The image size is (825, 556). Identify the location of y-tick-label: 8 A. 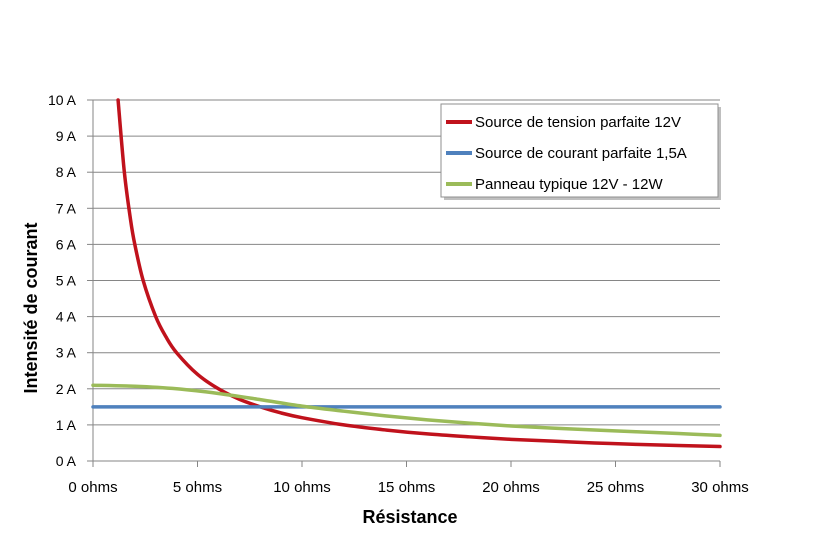
(66, 172).